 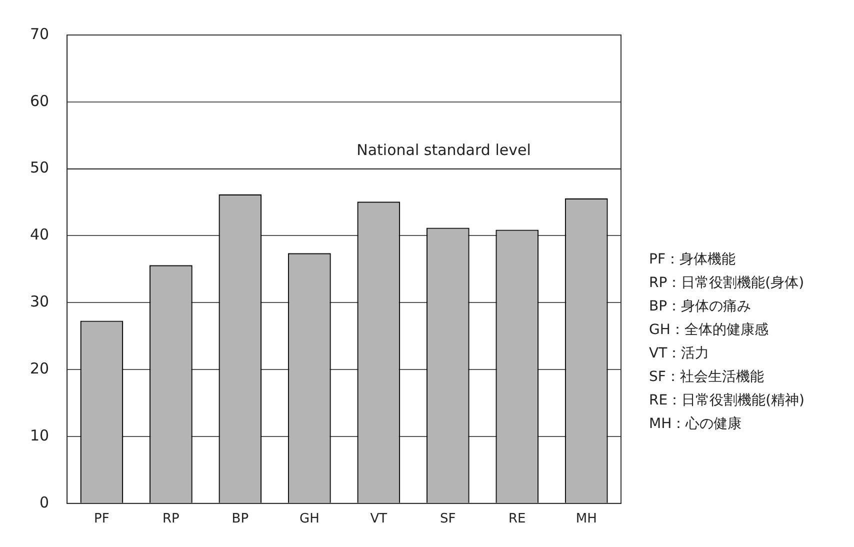 What do you see at coordinates (679, 354) in the screenshot?
I see `text: VT：活力` at bounding box center [679, 354].